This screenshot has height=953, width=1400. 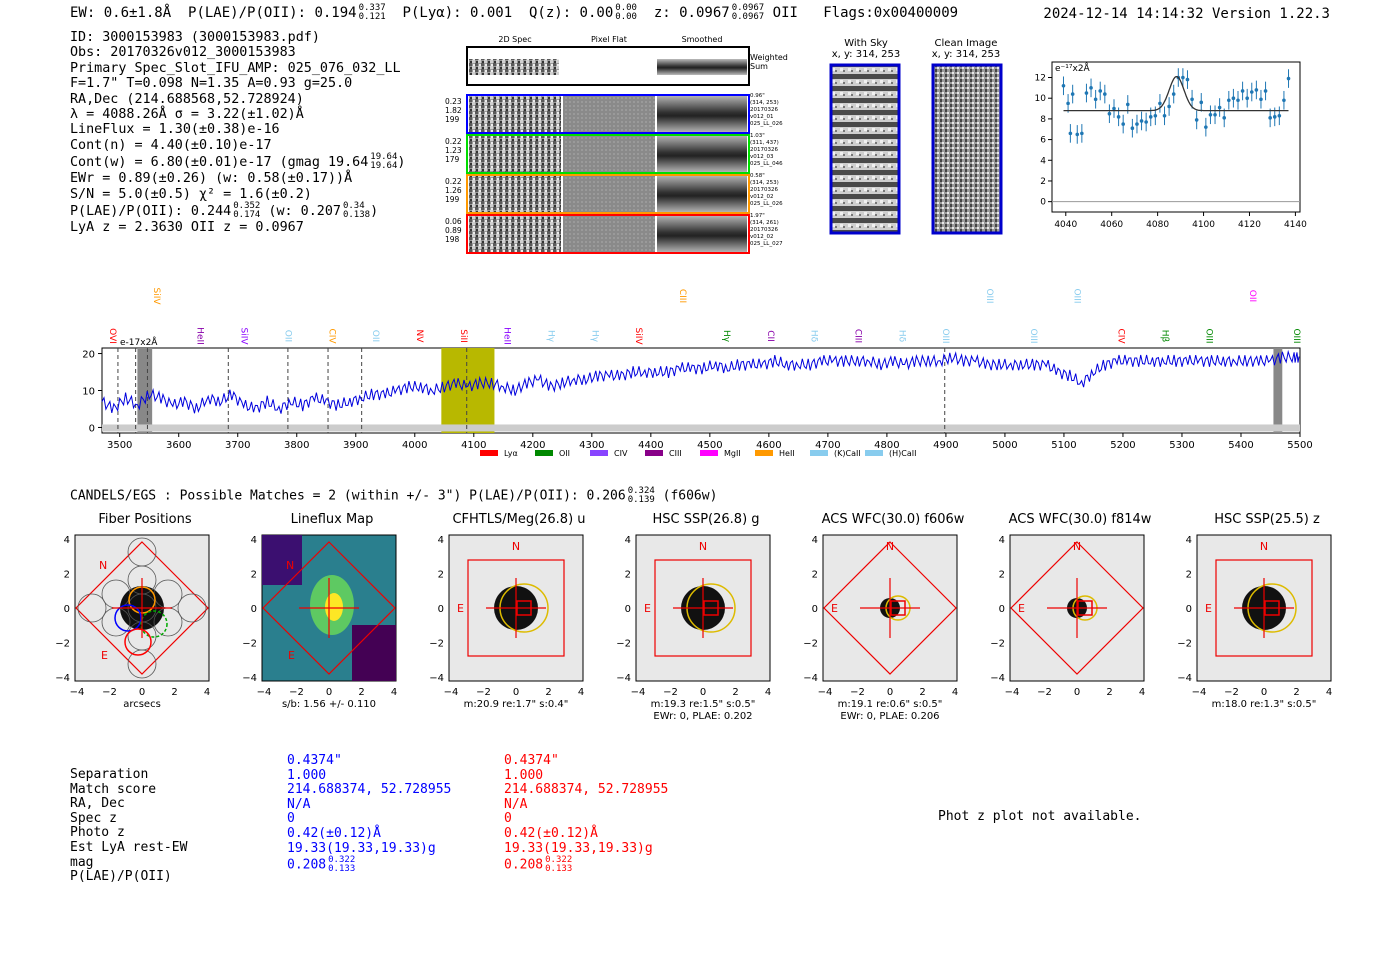 I want to click on row4-l0: 0.06, so click(x=453, y=221).